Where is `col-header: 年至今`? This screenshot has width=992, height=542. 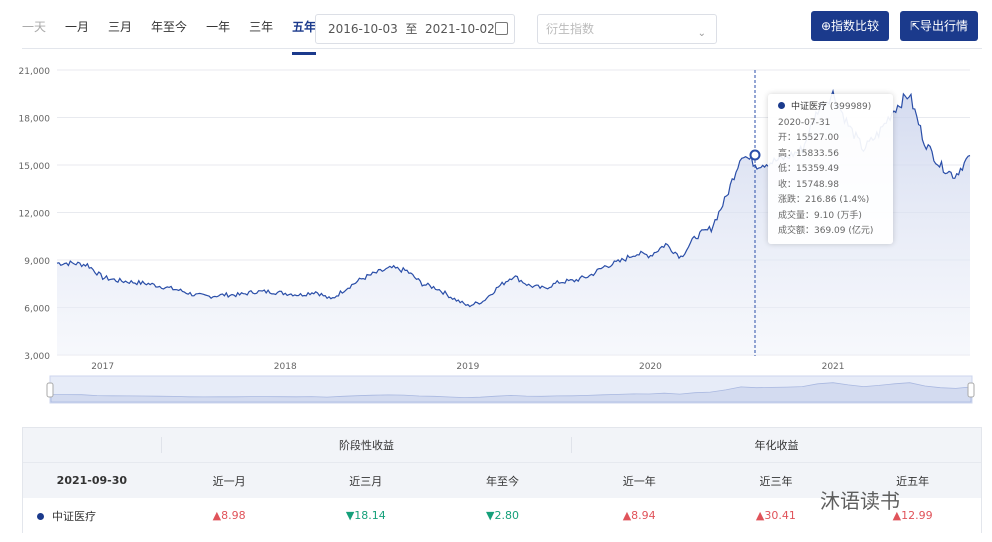 col-header: 年至今 is located at coordinates (503, 481).